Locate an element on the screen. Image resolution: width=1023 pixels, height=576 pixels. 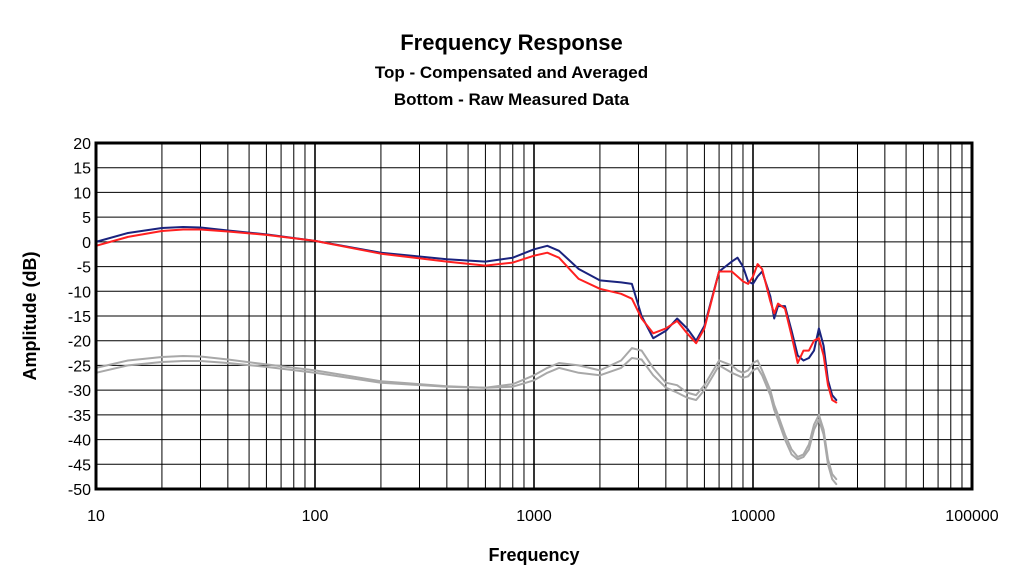
y-tick-label: 20 is located at coordinates (82, 144).